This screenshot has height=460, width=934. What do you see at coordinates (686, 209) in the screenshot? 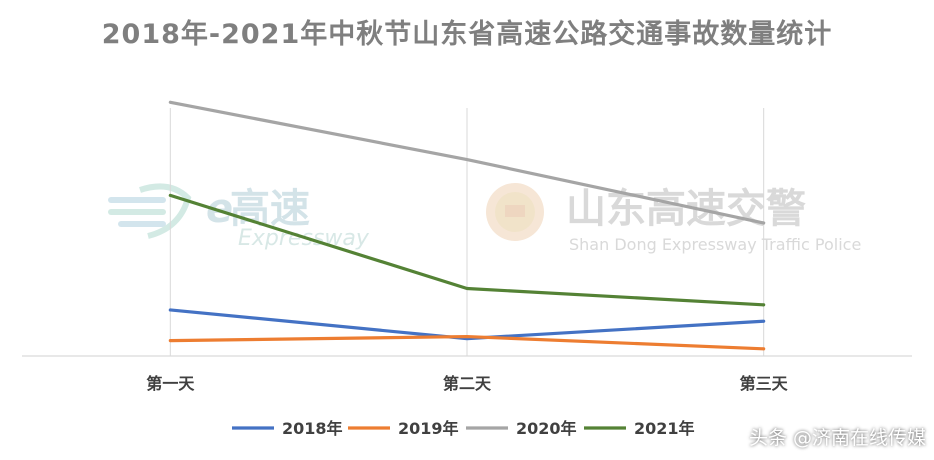
I see `watermark-right-big: 山东高速交警` at bounding box center [686, 209].